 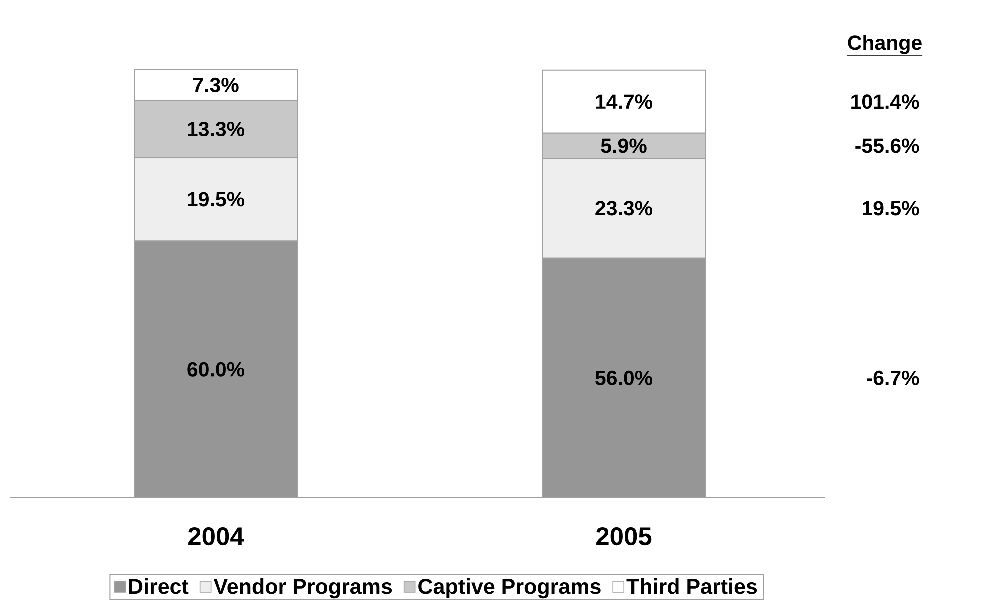 What do you see at coordinates (891, 208) in the screenshot?
I see `text: 19.5%` at bounding box center [891, 208].